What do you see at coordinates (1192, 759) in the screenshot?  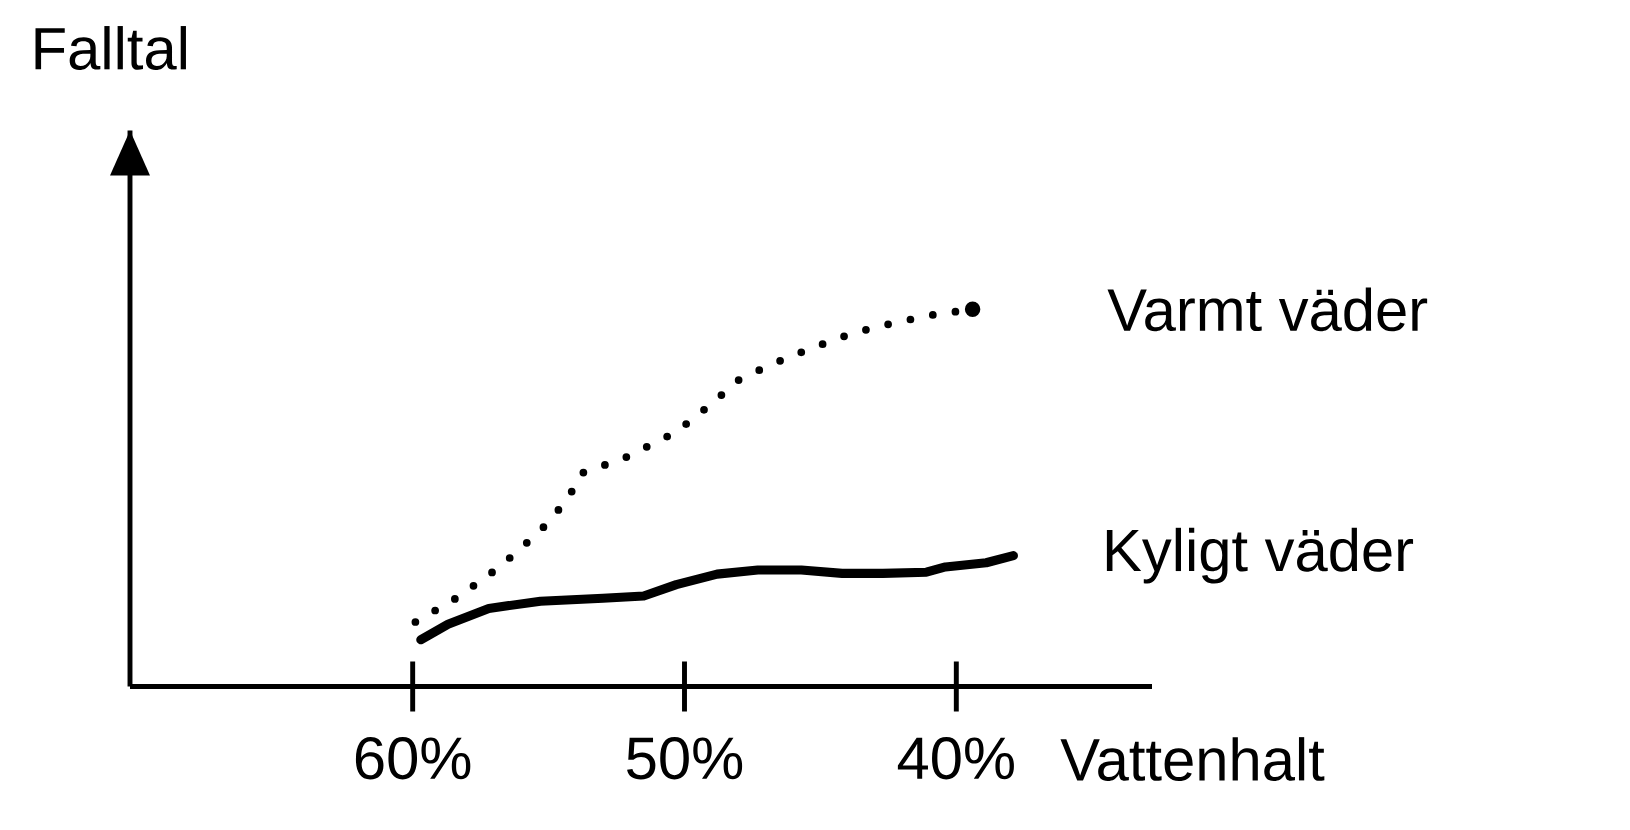 I see `x-axis-title: Vattenhalt` at bounding box center [1192, 759].